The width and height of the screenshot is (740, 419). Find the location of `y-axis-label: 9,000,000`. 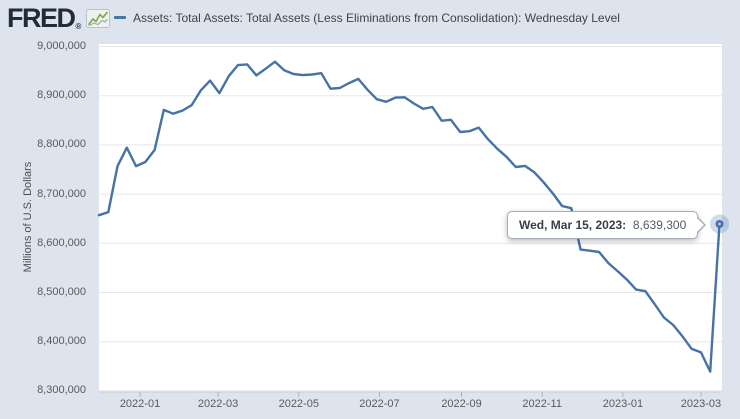

y-axis-label: 9,000,000 is located at coordinates (61, 46).